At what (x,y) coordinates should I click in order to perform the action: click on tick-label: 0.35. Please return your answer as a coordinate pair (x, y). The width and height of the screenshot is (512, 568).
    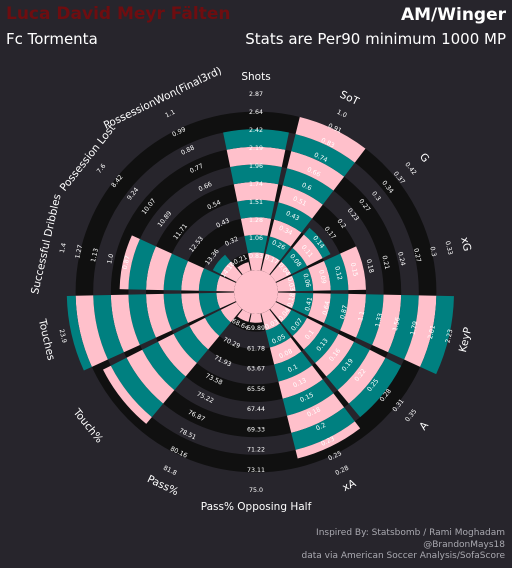
    Looking at the image, I should click on (411, 415).